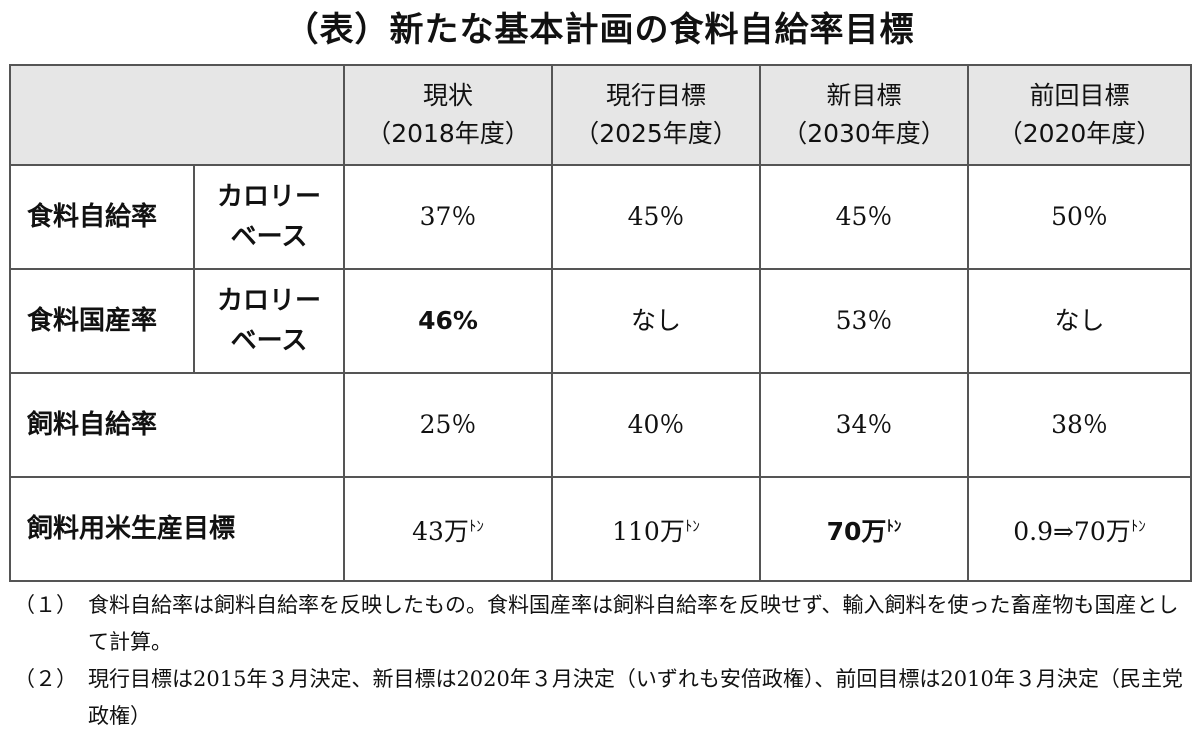 The image size is (1199, 737). I want to click on value-cell: 0.9⇒70万ﾄﾝ, so click(1079, 529).